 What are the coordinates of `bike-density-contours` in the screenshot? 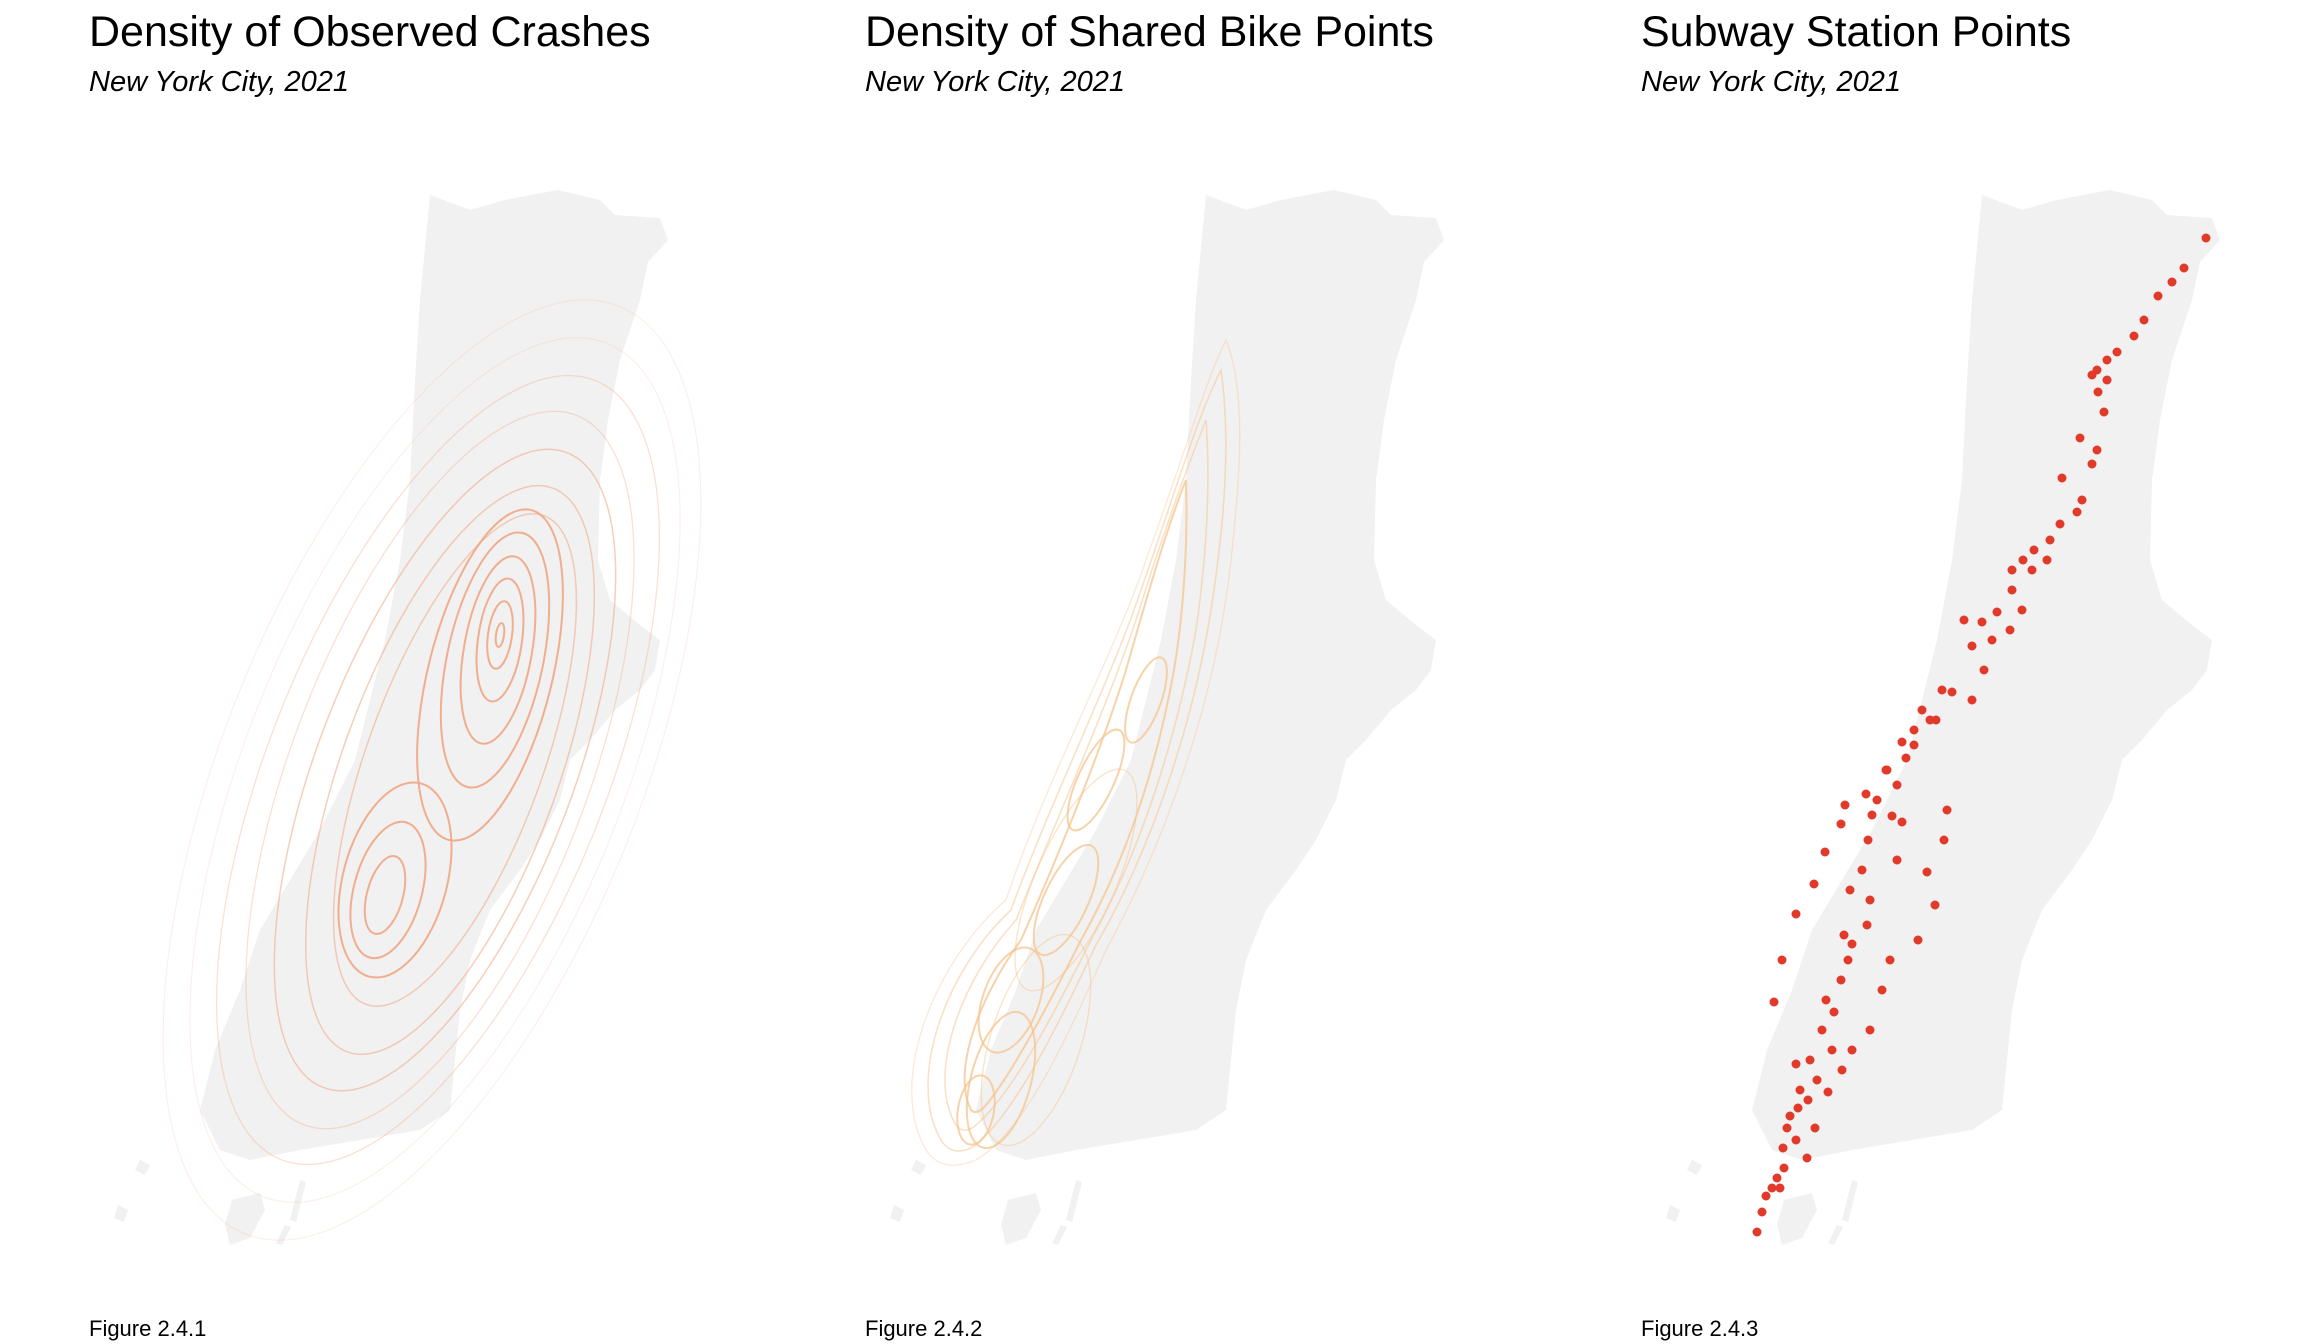 It's located at (1076, 752).